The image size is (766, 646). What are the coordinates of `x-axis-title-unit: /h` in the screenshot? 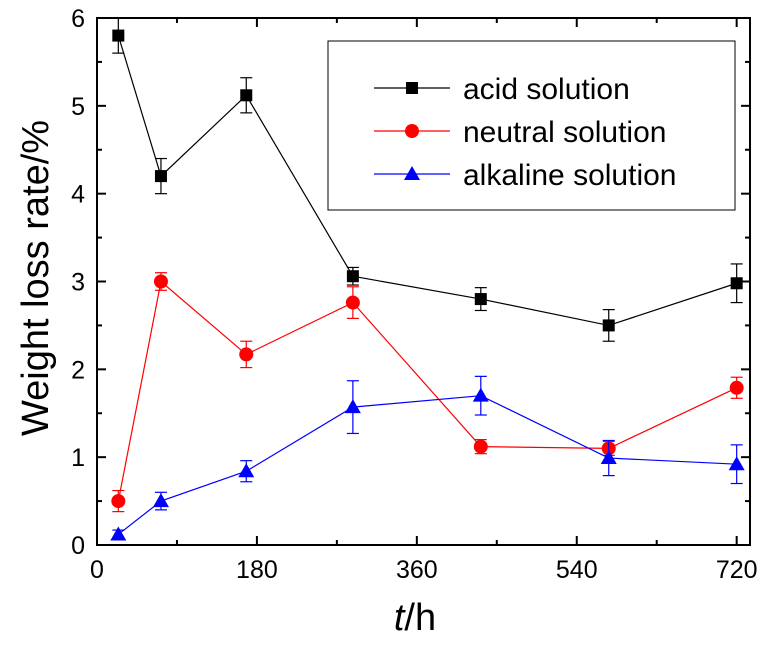 It's located at (420, 618).